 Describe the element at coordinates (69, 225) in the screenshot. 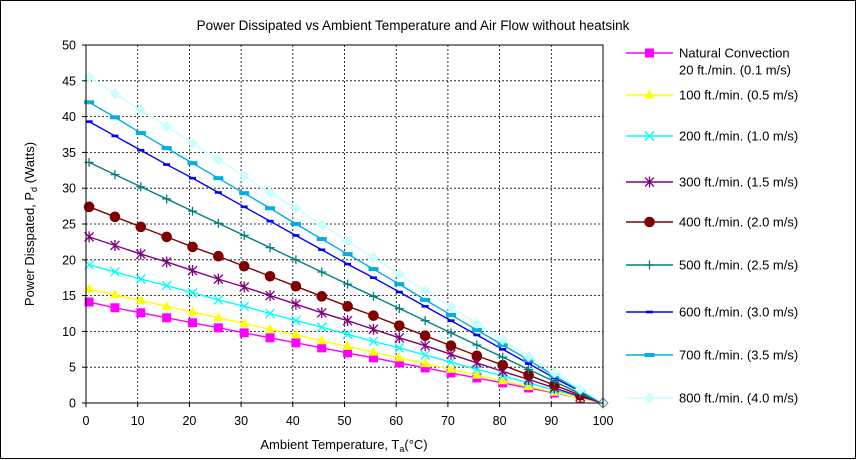

I see `y-tick-label: 25` at that location.